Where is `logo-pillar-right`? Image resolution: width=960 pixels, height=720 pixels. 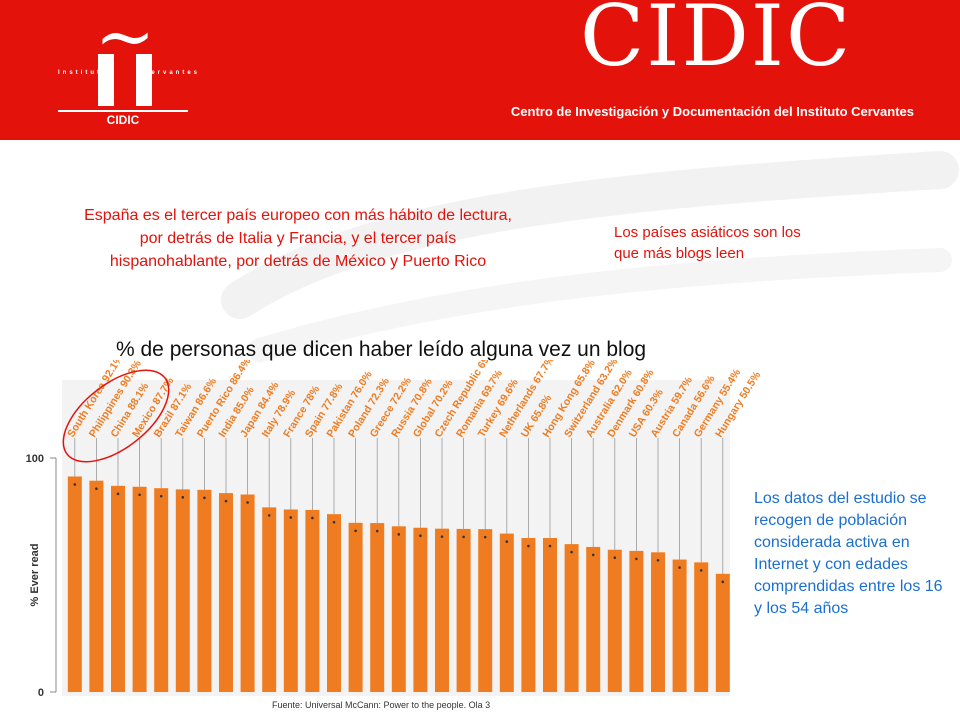
logo-pillar-right is located at coordinates (144, 80).